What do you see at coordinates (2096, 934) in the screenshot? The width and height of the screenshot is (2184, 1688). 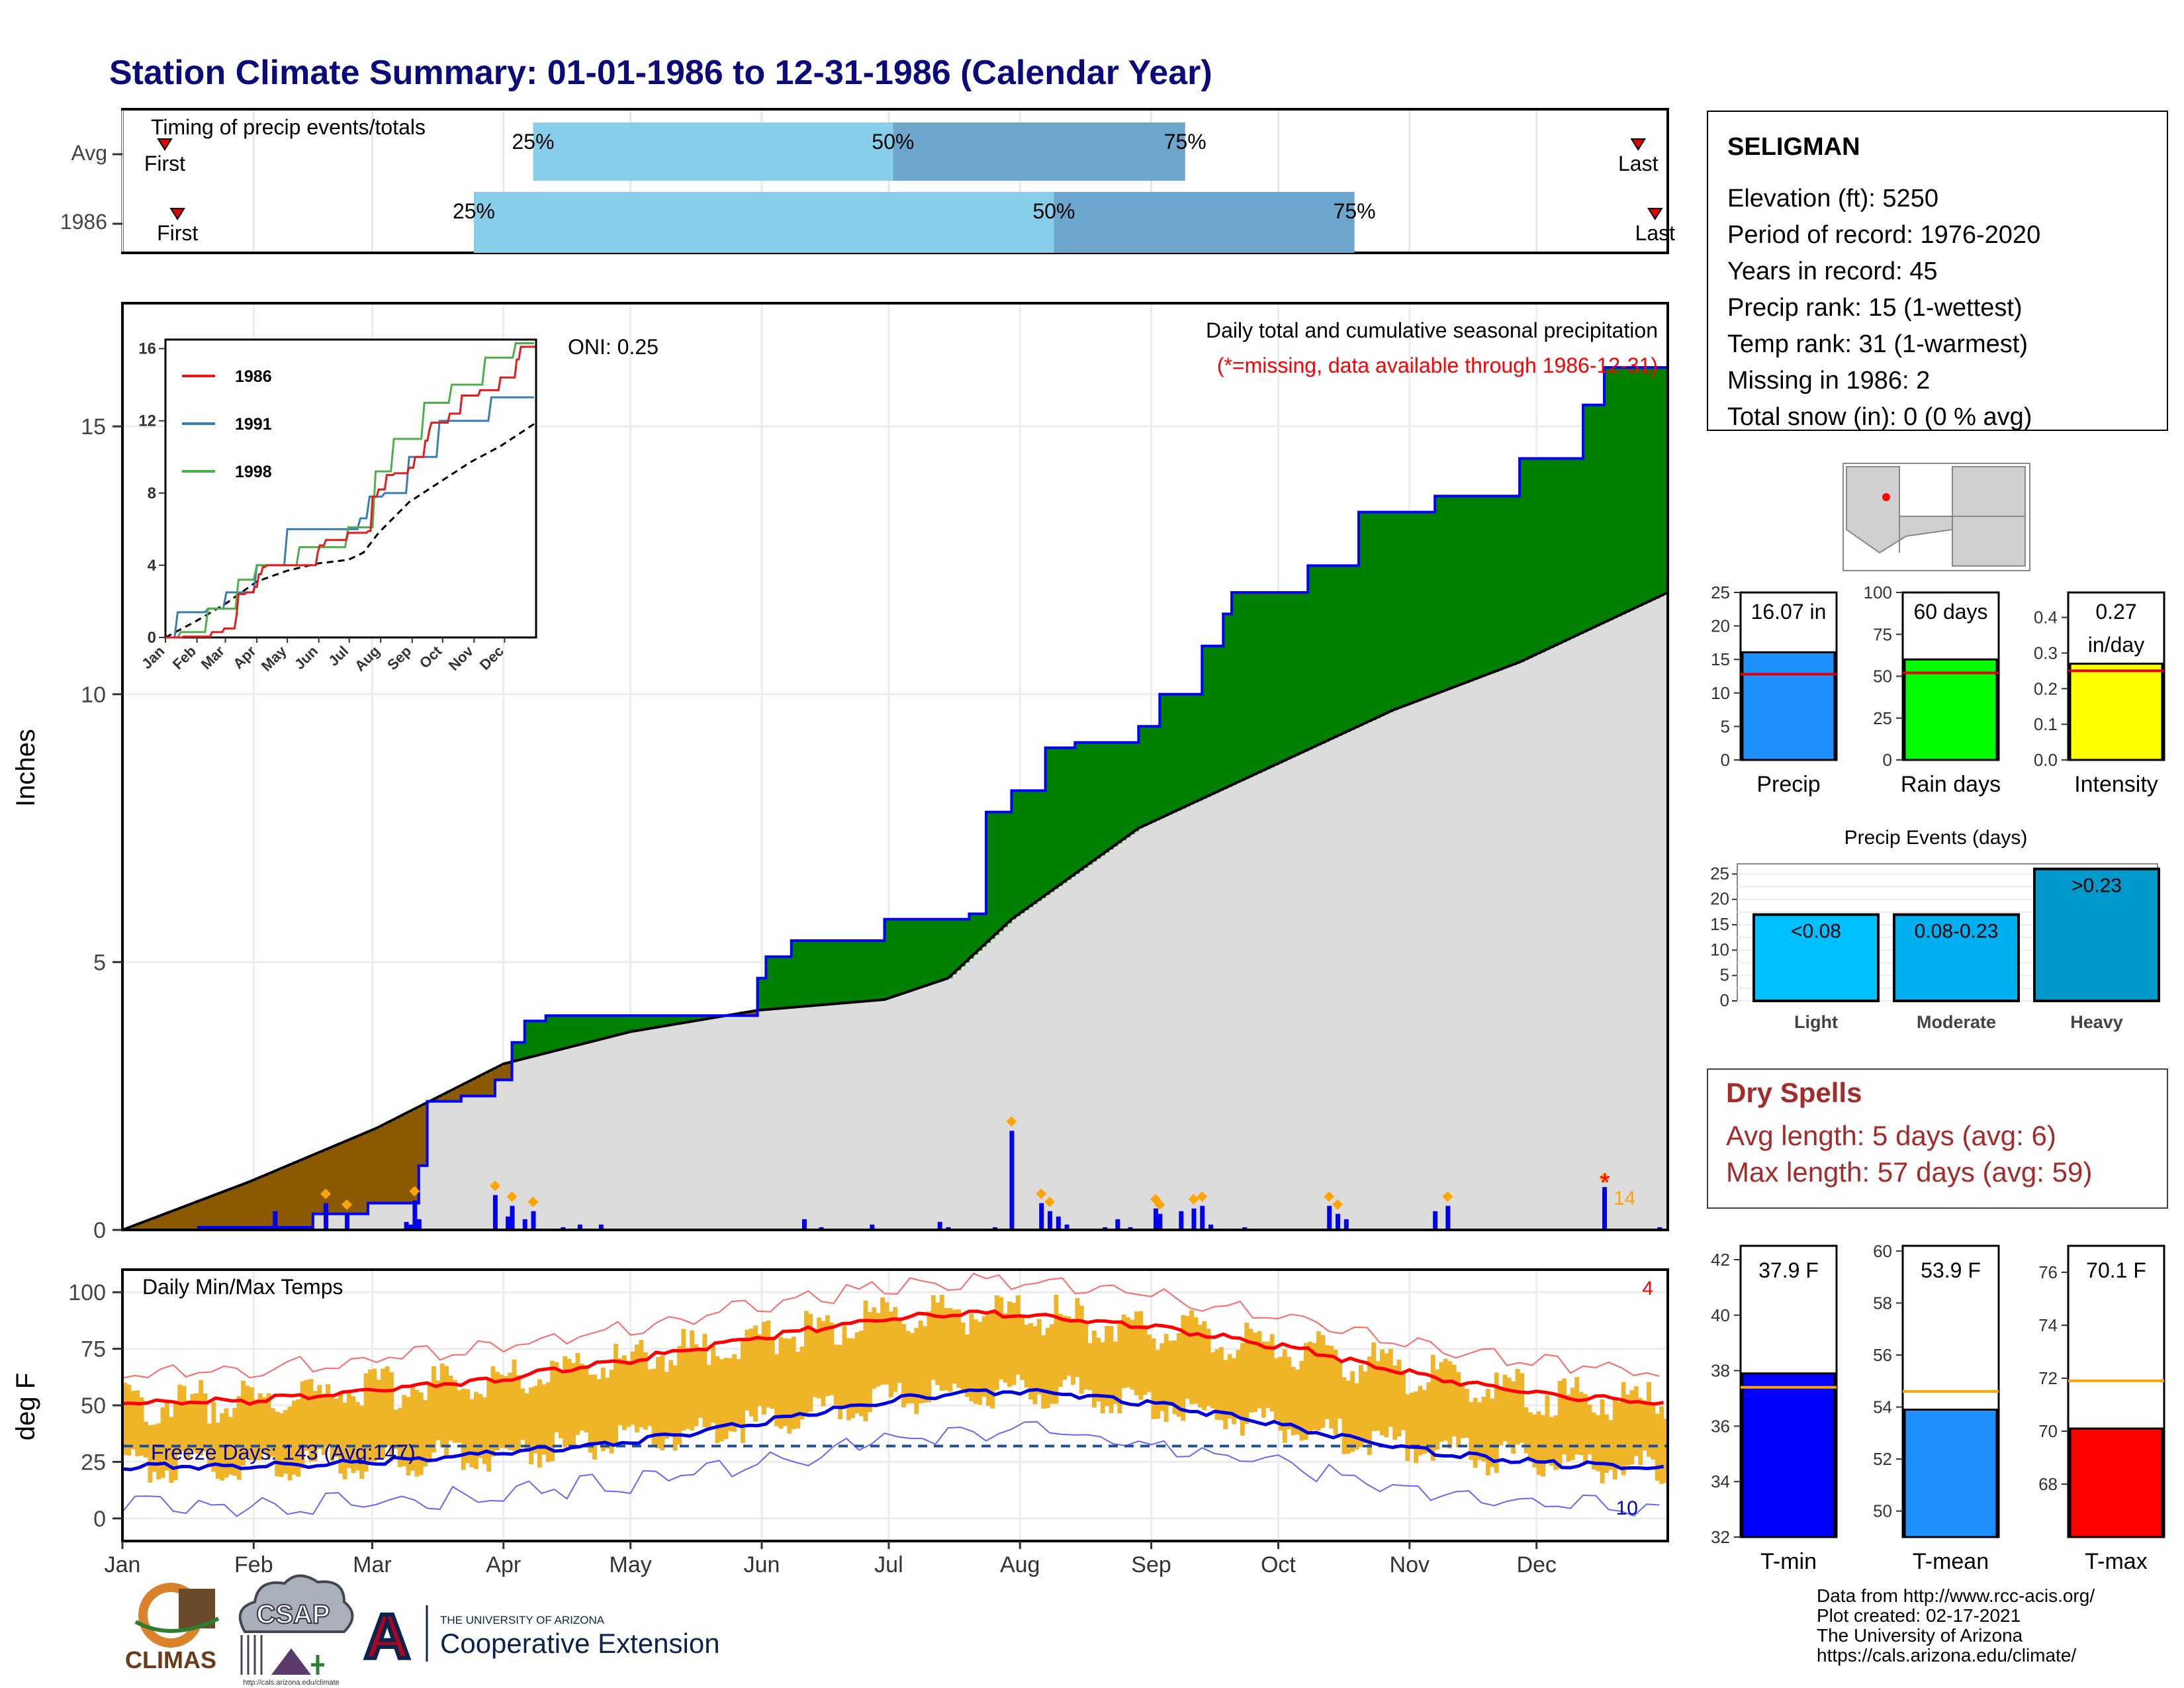 I see `events-bar-heavy` at bounding box center [2096, 934].